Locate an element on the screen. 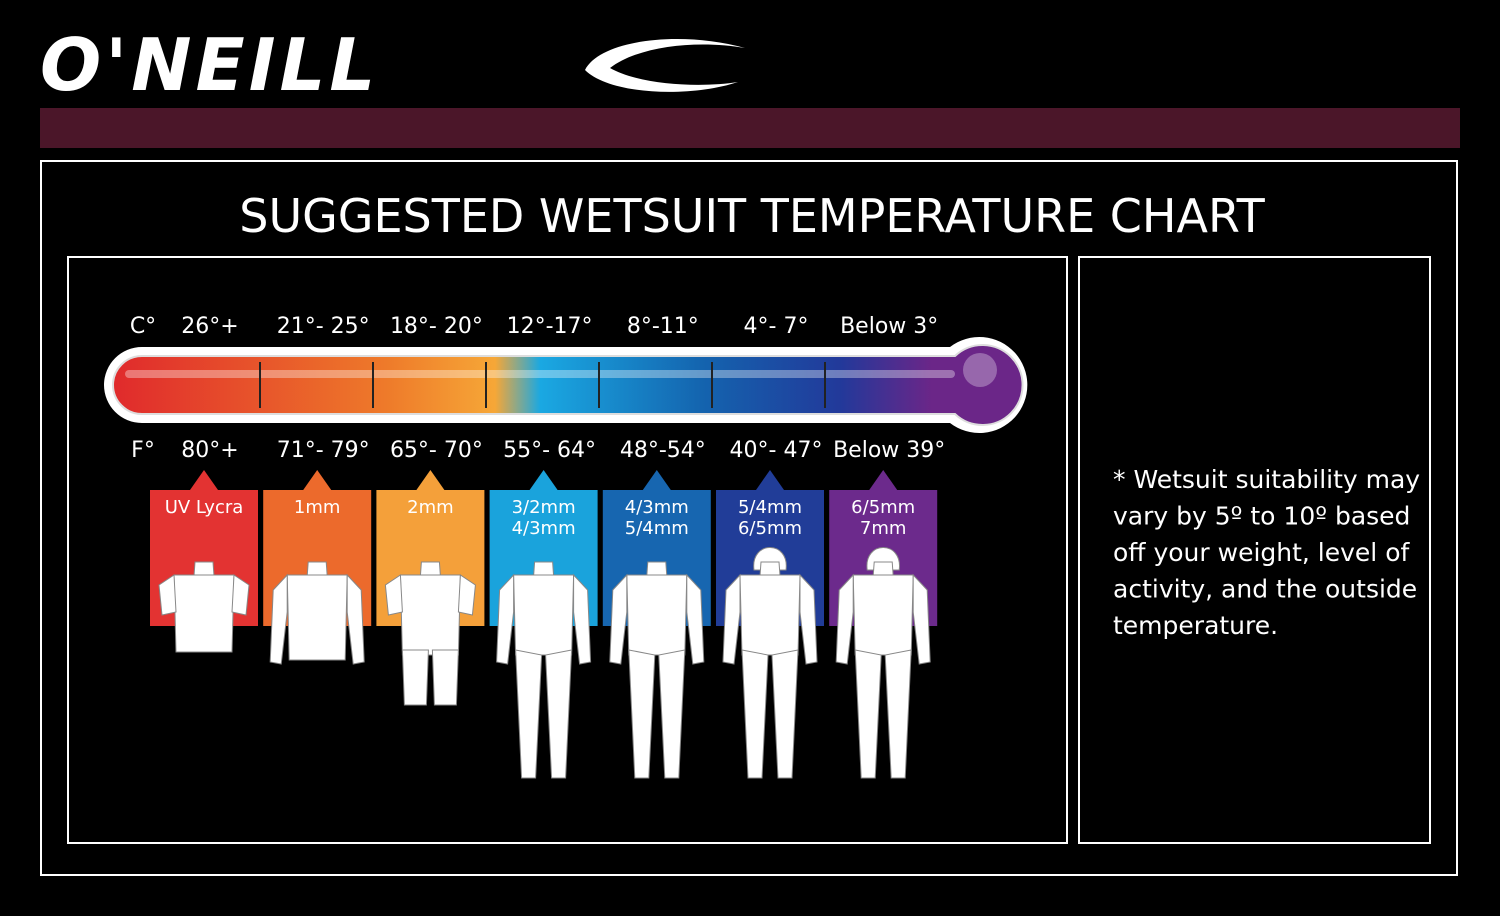  celsius-range: 18°- 20° is located at coordinates (436, 326).